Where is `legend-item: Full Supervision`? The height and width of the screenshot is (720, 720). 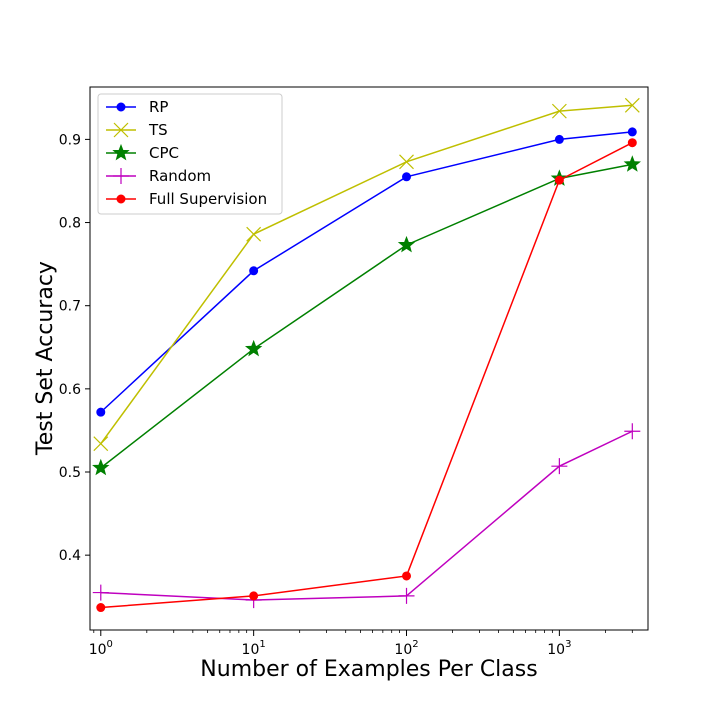
legend-item: Full Supervision is located at coordinates (186, 199).